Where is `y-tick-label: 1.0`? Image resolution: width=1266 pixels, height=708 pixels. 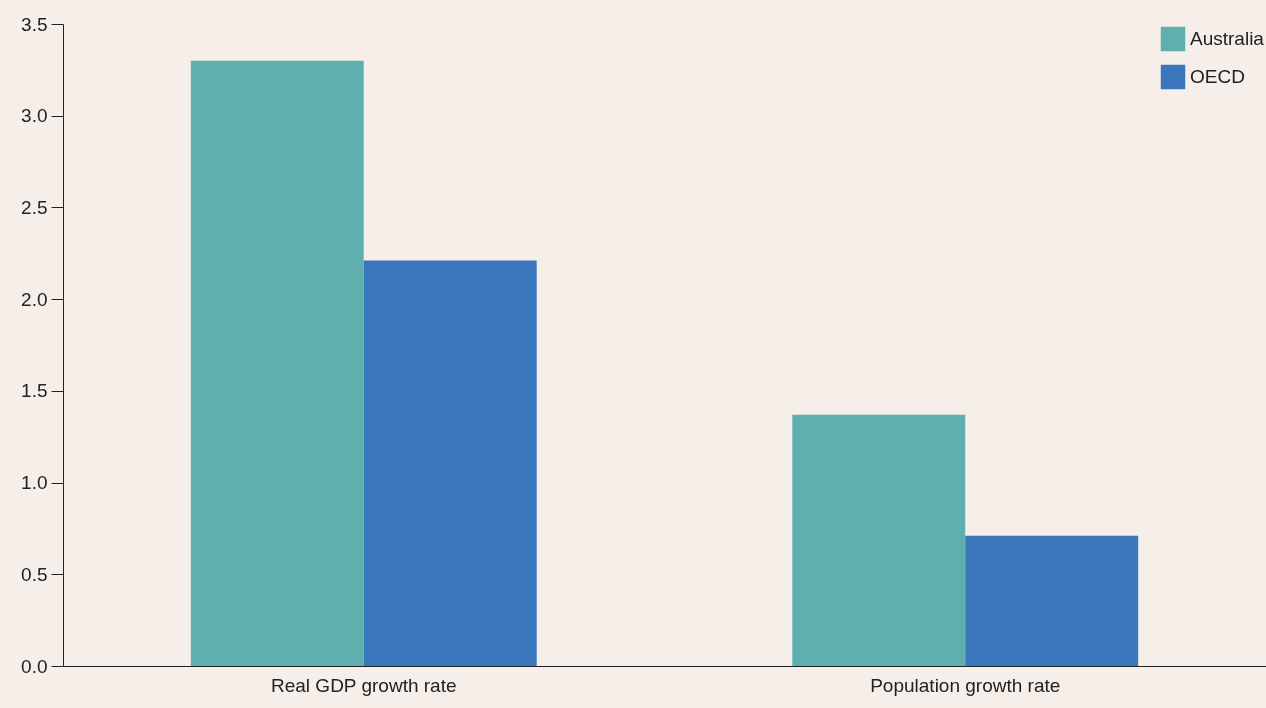 y-tick-label: 1.0 is located at coordinates (34, 483).